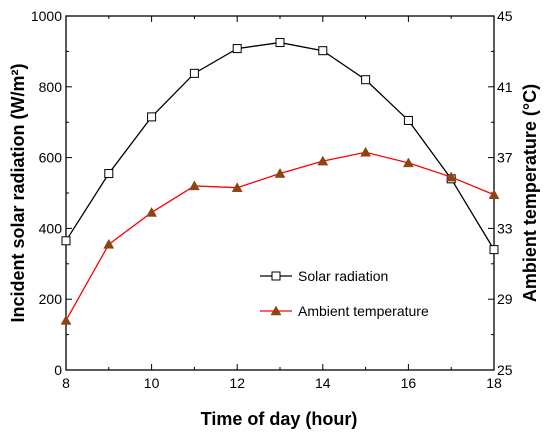 This screenshot has height=438, width=550. What do you see at coordinates (51, 87) in the screenshot?
I see `left-tick-label: 800` at bounding box center [51, 87].